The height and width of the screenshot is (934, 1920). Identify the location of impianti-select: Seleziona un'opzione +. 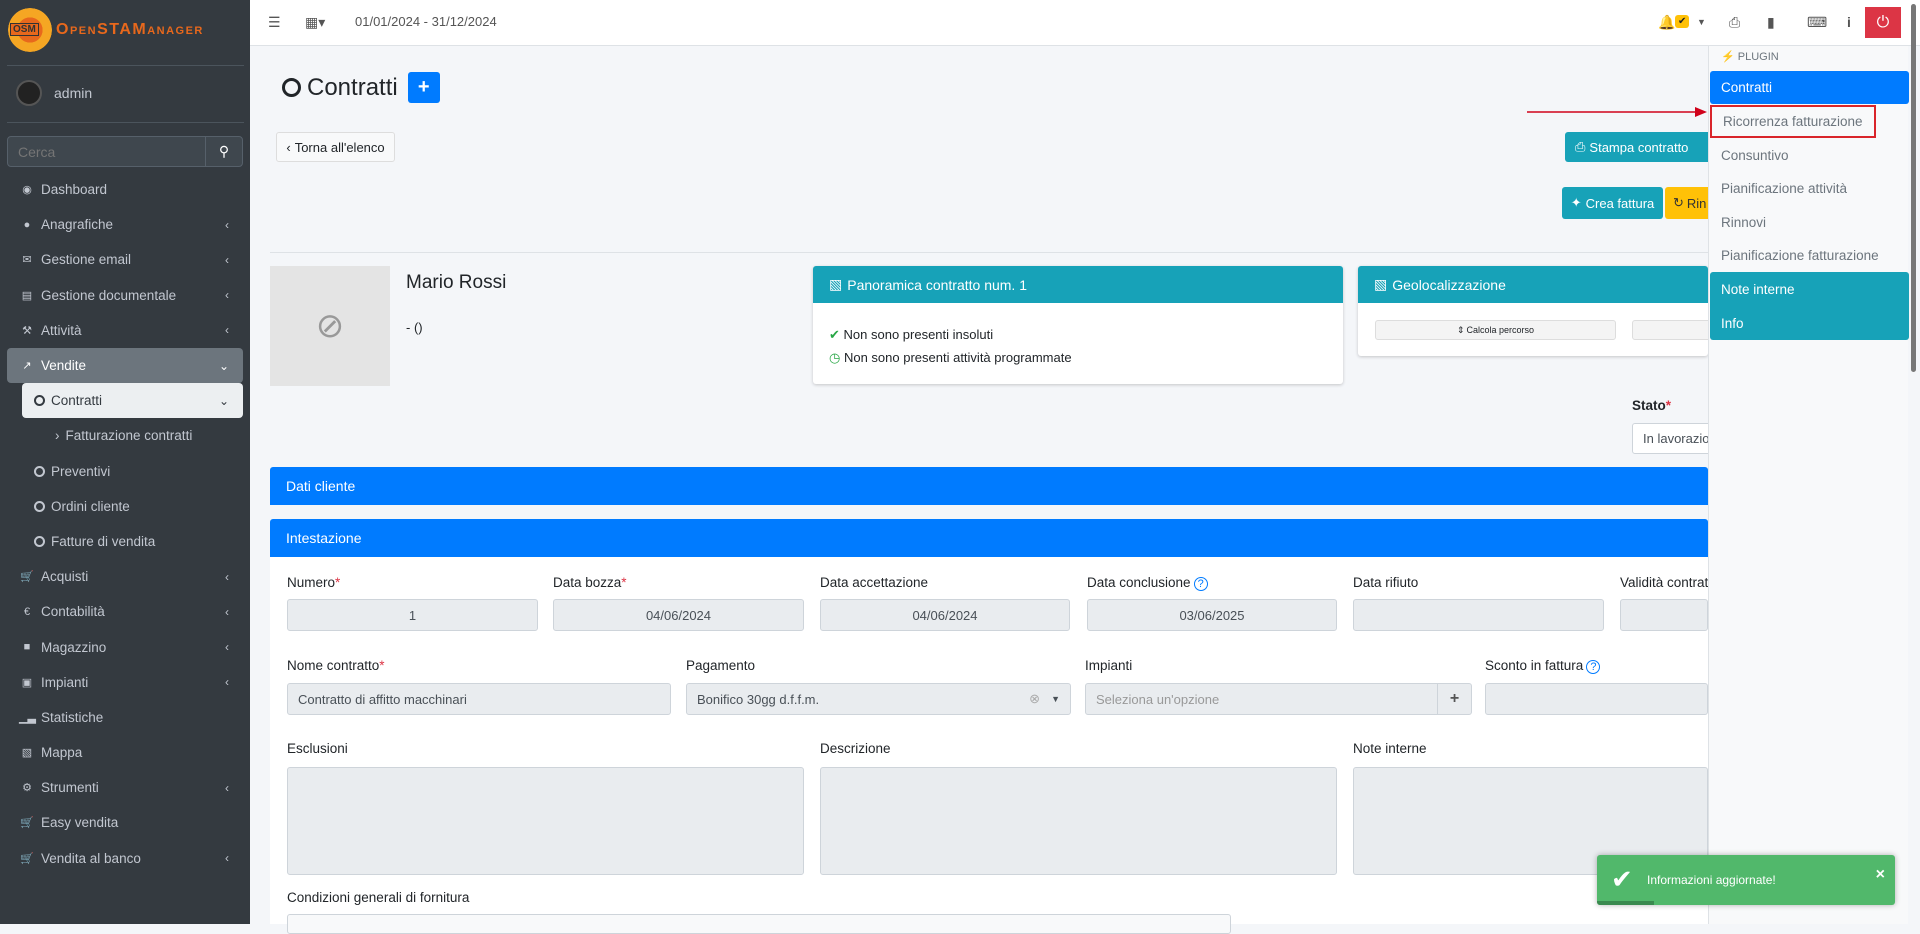
(1278, 699).